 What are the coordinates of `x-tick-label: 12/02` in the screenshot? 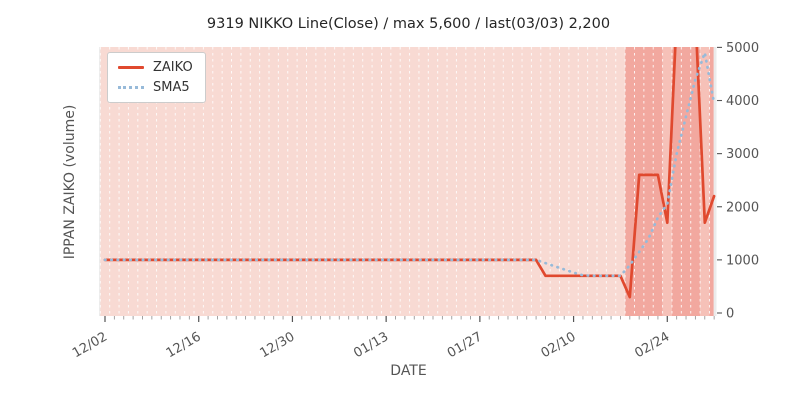 It's located at (90, 345).